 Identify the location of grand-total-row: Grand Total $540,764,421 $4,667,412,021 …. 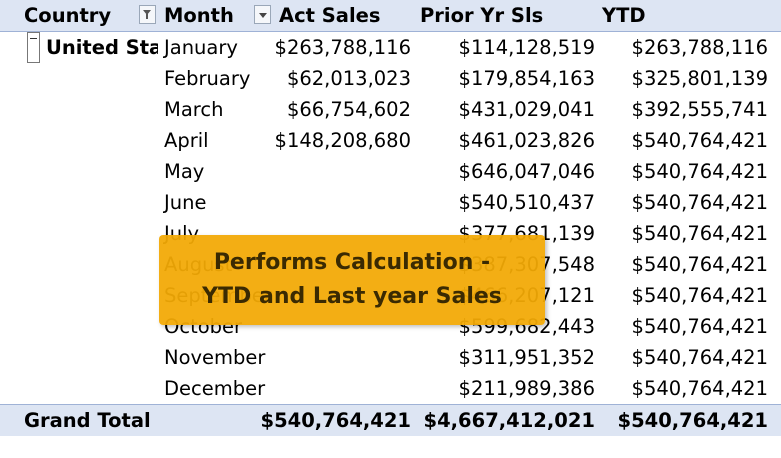
(390, 420).